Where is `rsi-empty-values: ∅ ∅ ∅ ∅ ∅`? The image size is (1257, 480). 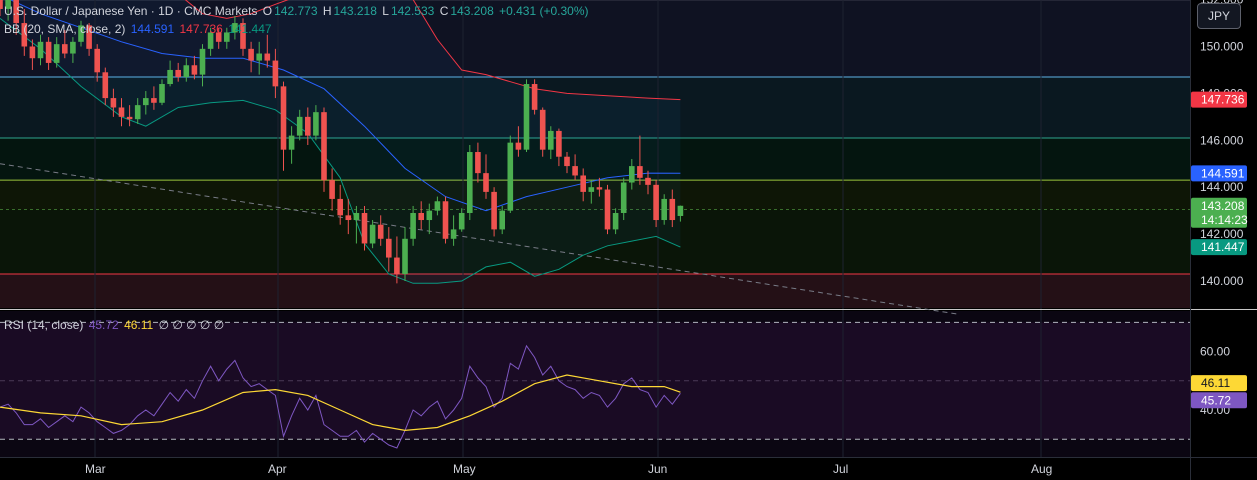 rsi-empty-values: ∅ ∅ ∅ ∅ ∅ is located at coordinates (191, 325).